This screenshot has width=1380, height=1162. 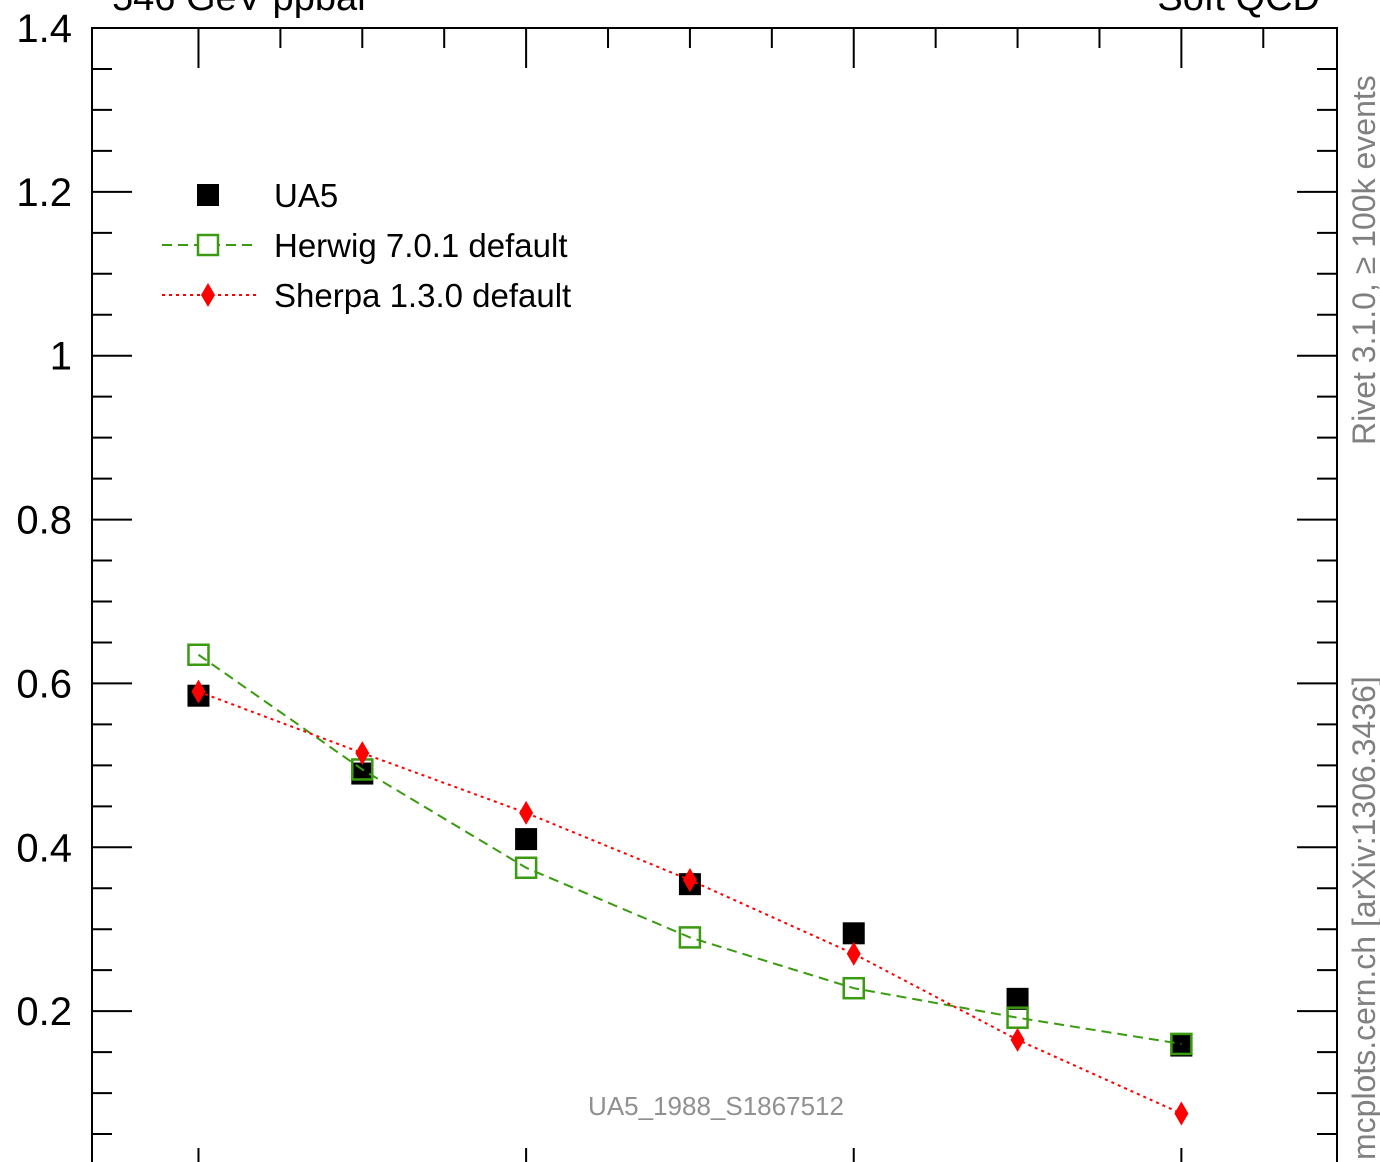 What do you see at coordinates (44, 684) in the screenshot?
I see `y-tick-label: 0.6` at bounding box center [44, 684].